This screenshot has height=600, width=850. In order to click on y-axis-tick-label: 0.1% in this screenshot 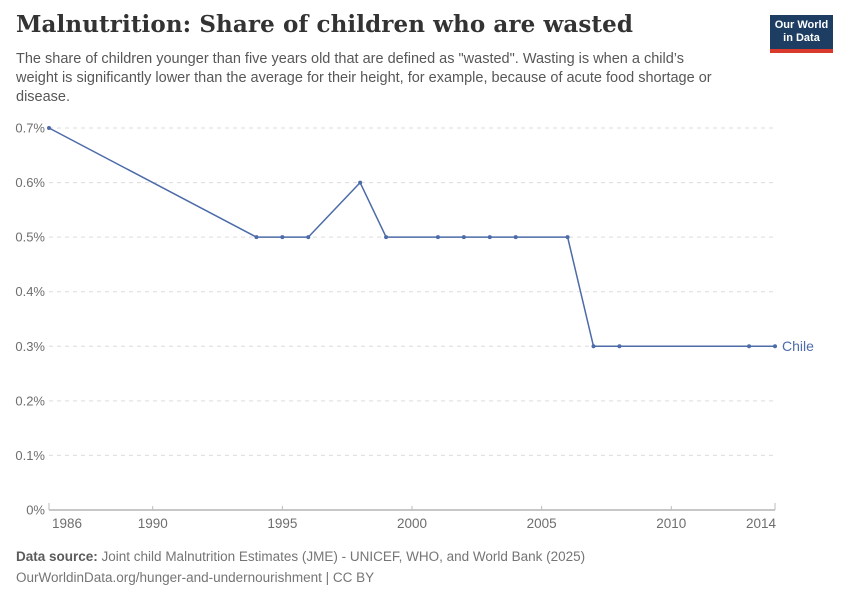, I will do `click(30, 455)`.